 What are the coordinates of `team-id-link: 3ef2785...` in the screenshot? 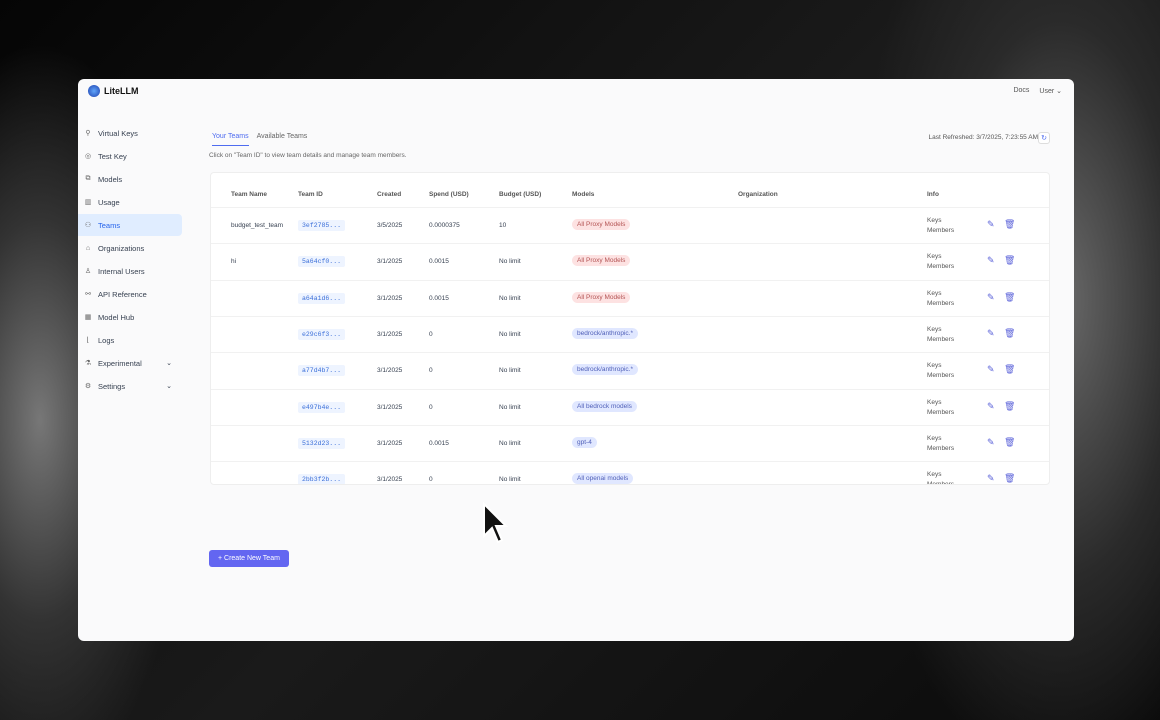 It's located at (322, 225).